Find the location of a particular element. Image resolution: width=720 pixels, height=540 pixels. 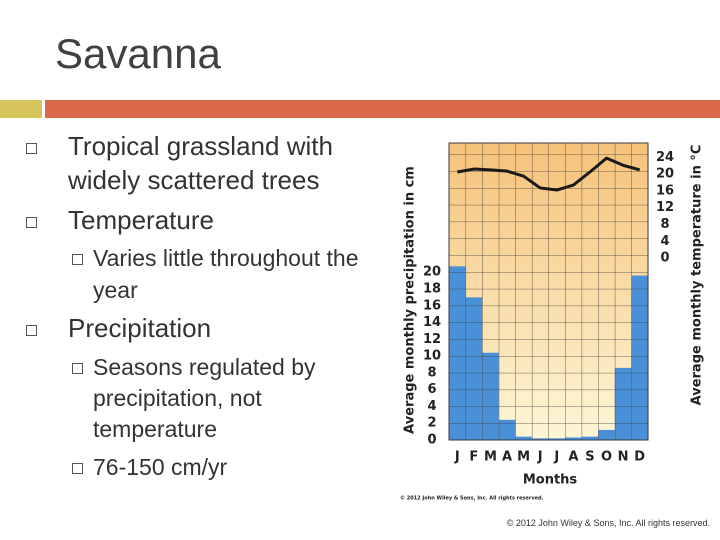

y-tick-label: 0 is located at coordinates (431, 440).